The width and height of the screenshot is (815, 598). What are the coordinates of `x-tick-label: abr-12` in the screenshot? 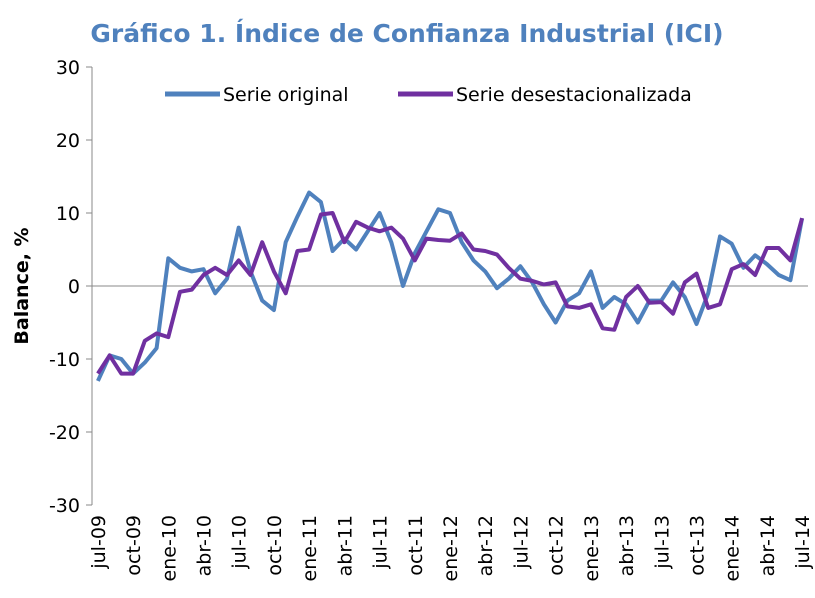 It's located at (486, 545).